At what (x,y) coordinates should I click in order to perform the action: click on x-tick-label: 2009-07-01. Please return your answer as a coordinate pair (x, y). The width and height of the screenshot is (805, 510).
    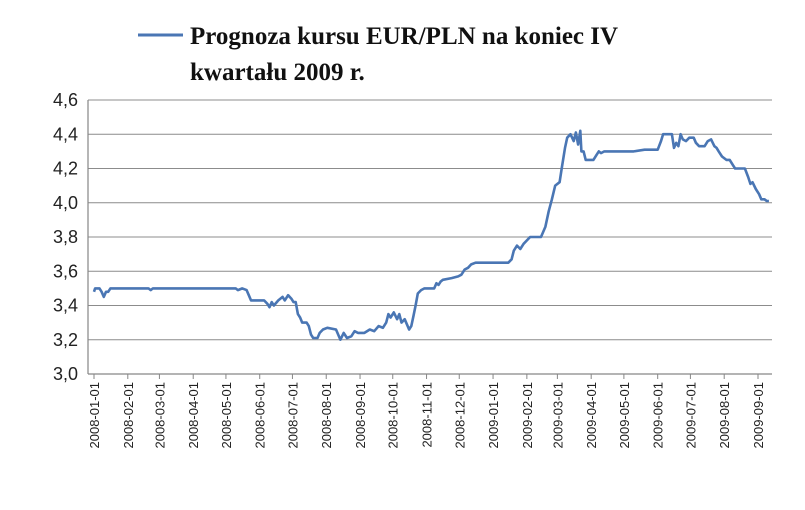
    Looking at the image, I should click on (690, 415).